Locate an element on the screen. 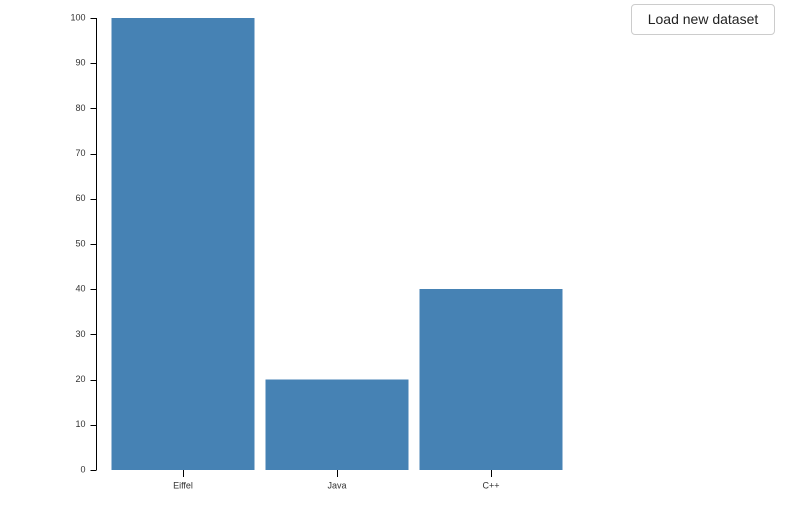 The image size is (800, 525). y-tick-label: 60 is located at coordinates (80, 198).